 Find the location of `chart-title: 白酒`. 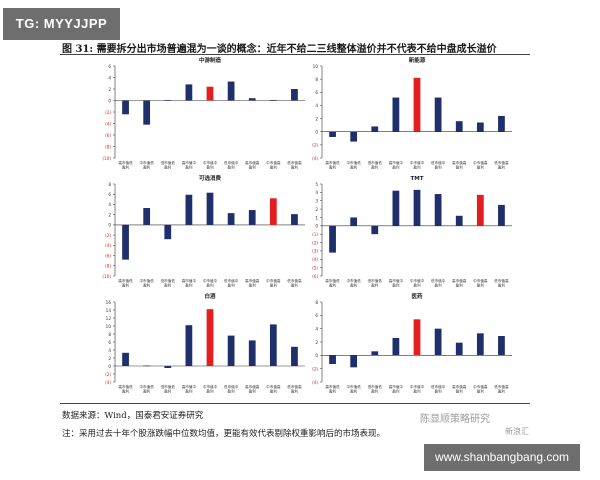

chart-title: 白酒 is located at coordinates (210, 296).